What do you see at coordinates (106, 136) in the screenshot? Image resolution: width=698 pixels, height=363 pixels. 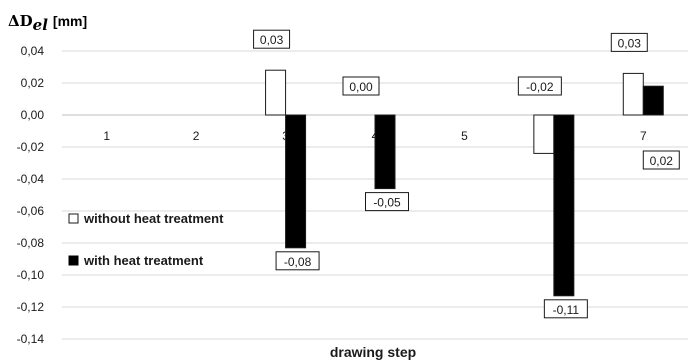 I see `category-label: 1` at bounding box center [106, 136].